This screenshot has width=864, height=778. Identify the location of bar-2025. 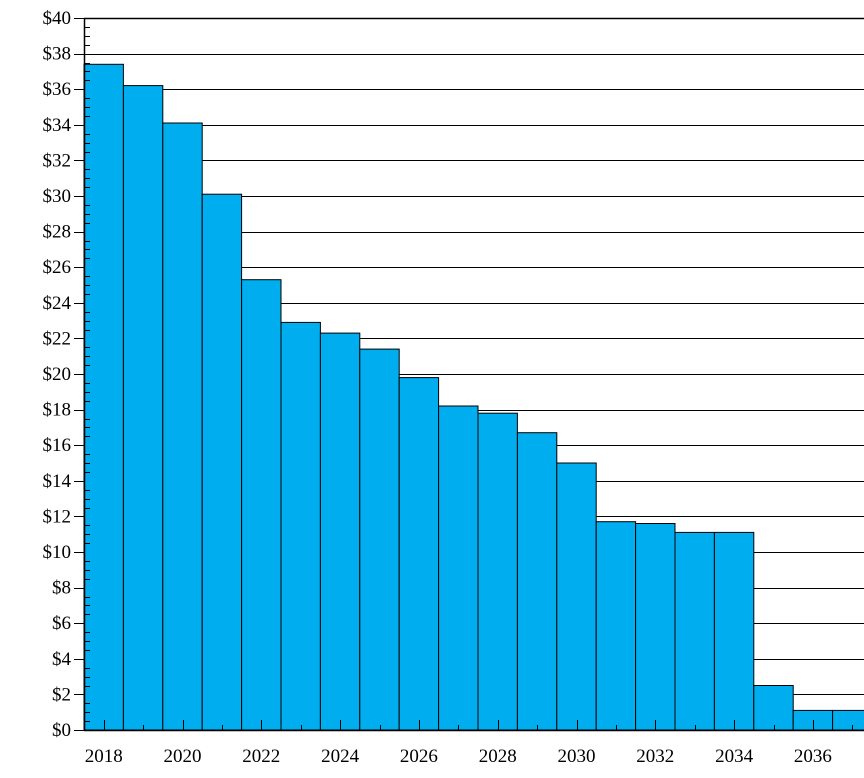
(379, 539).